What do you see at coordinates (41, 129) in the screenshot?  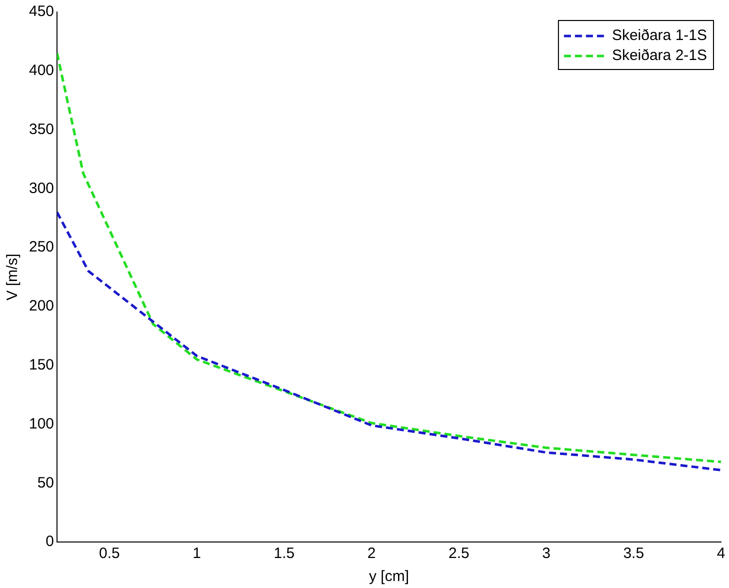 I see `y-tick-label: 350` at bounding box center [41, 129].